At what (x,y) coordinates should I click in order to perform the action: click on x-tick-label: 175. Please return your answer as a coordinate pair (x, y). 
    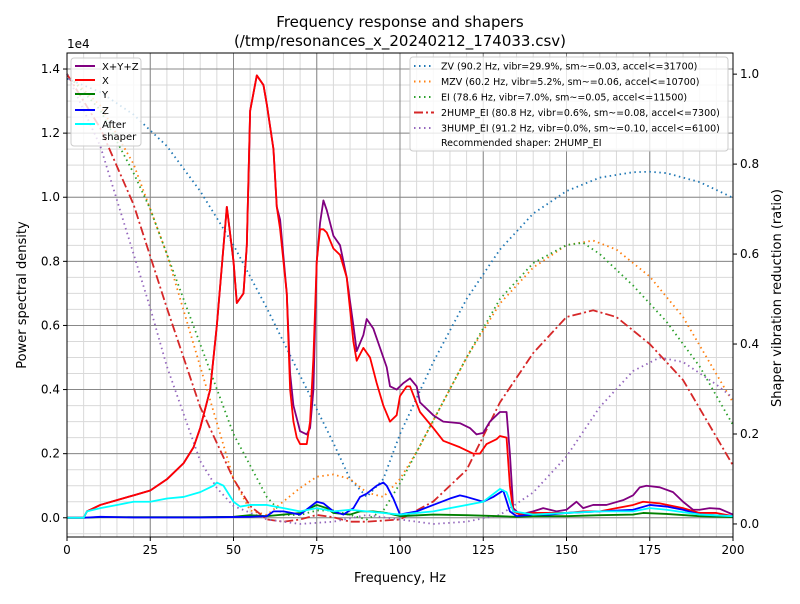
    Looking at the image, I should click on (649, 550).